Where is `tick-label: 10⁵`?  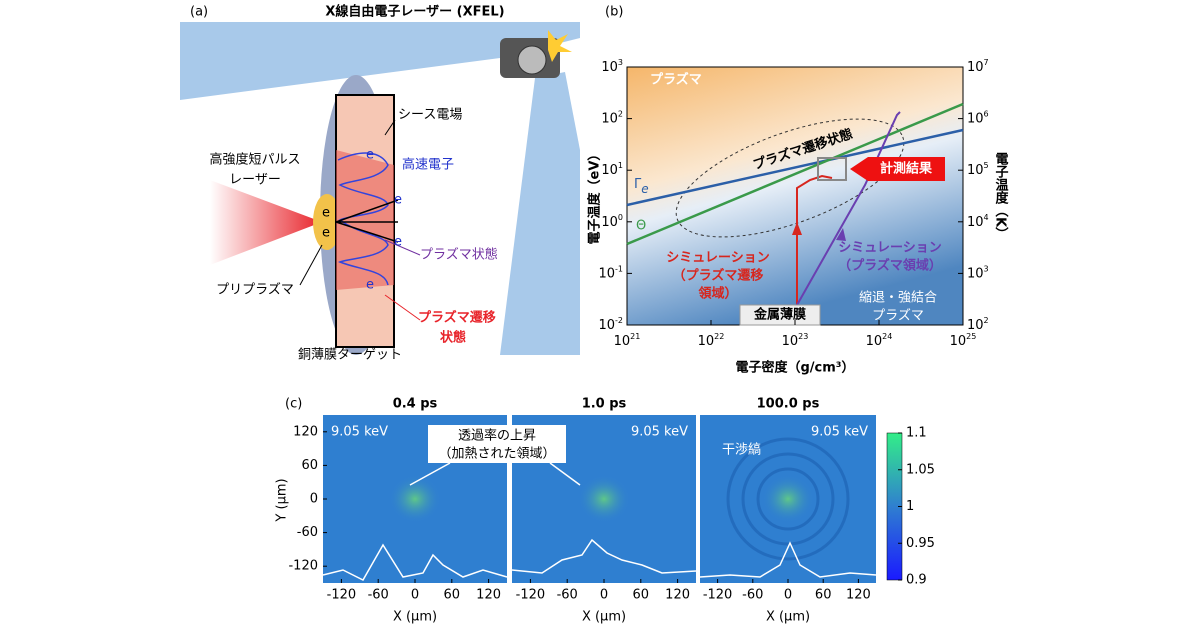
tick-label: 10⁵ is located at coordinates (978, 169).